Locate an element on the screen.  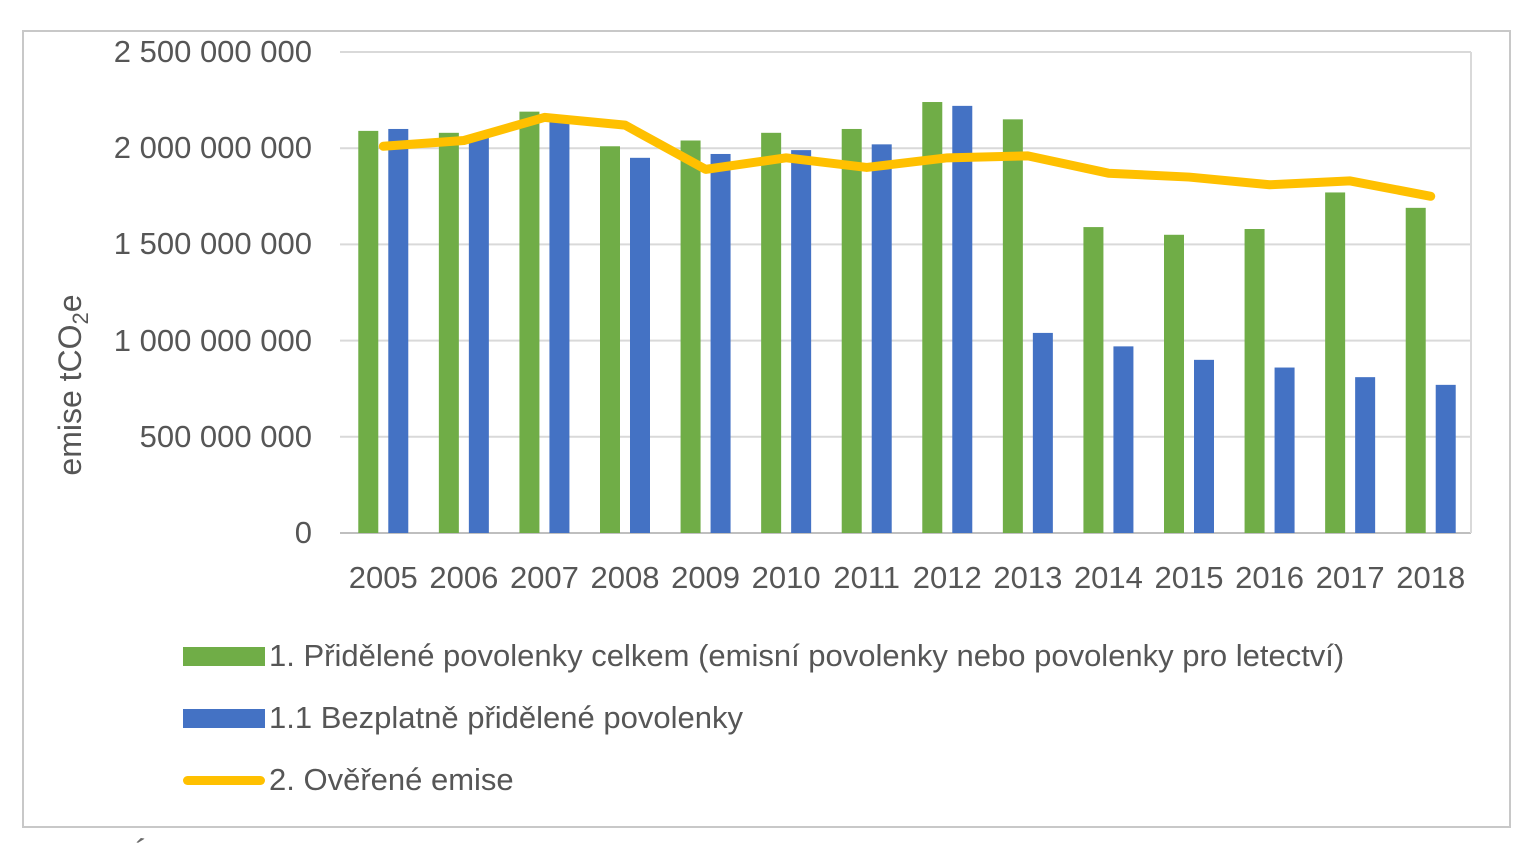
bar-allocated-2010 is located at coordinates (771, 333).